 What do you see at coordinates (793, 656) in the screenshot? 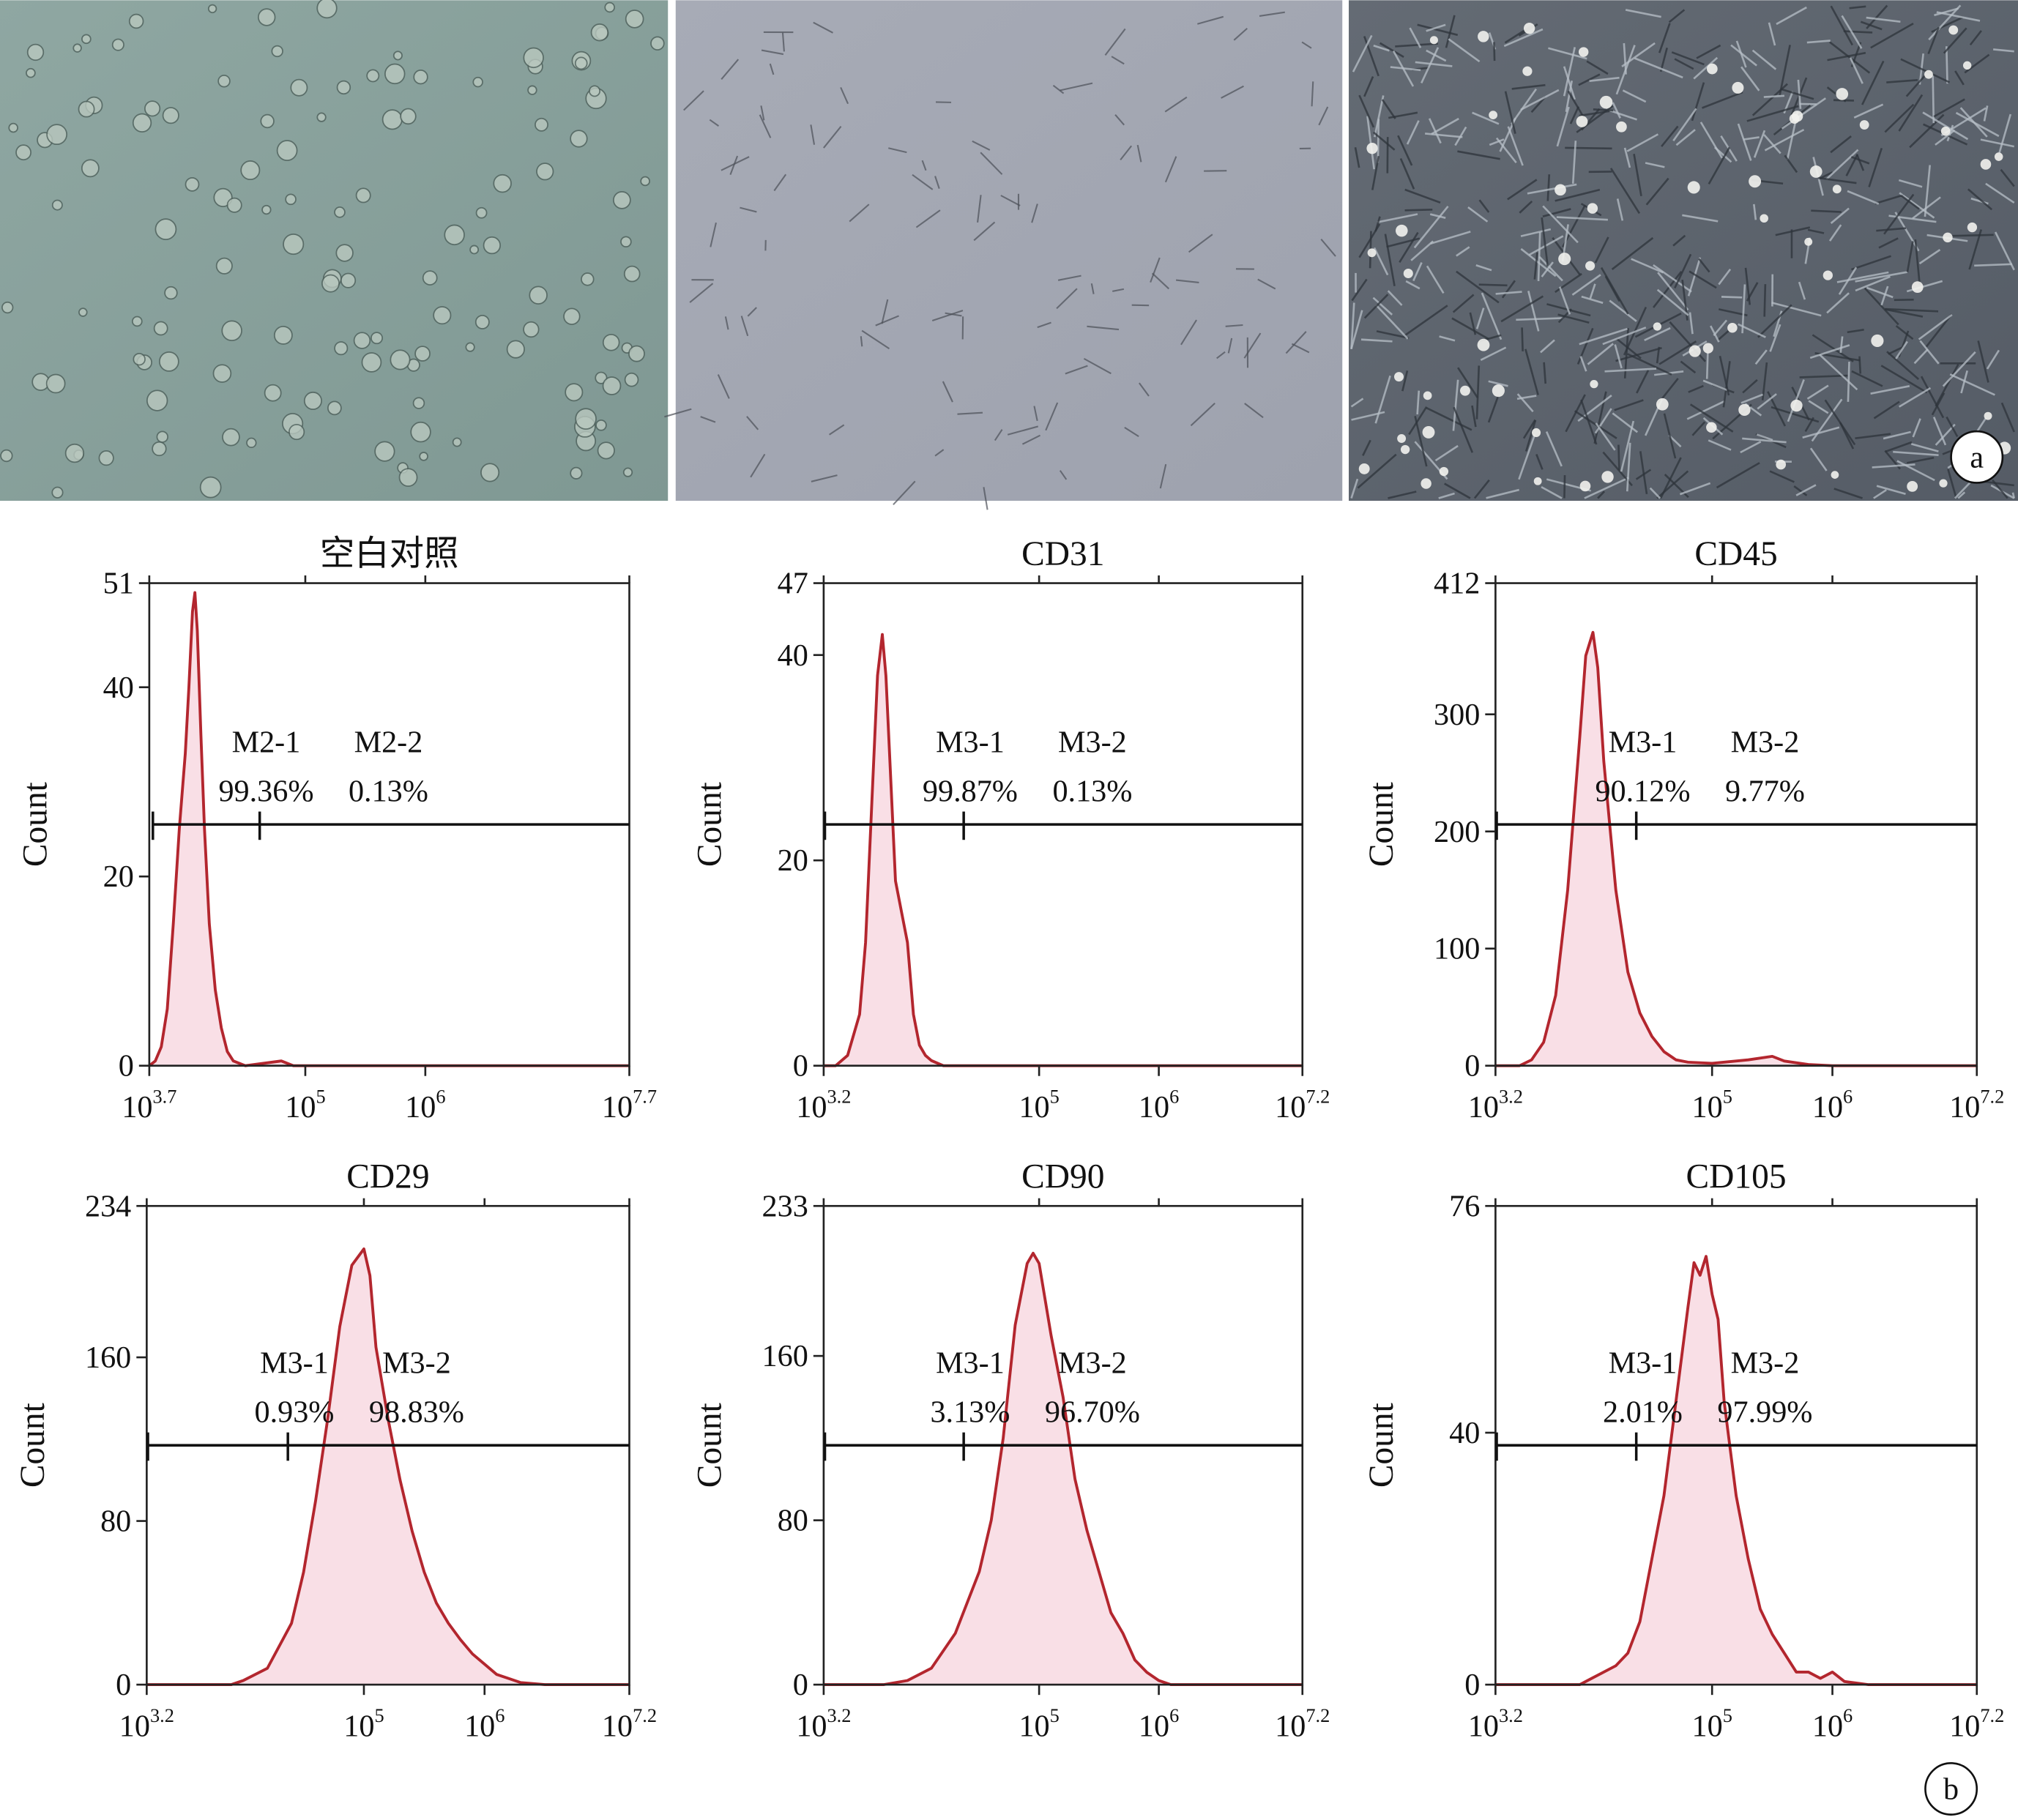
I see `y-tick-label: 40` at bounding box center [793, 656].